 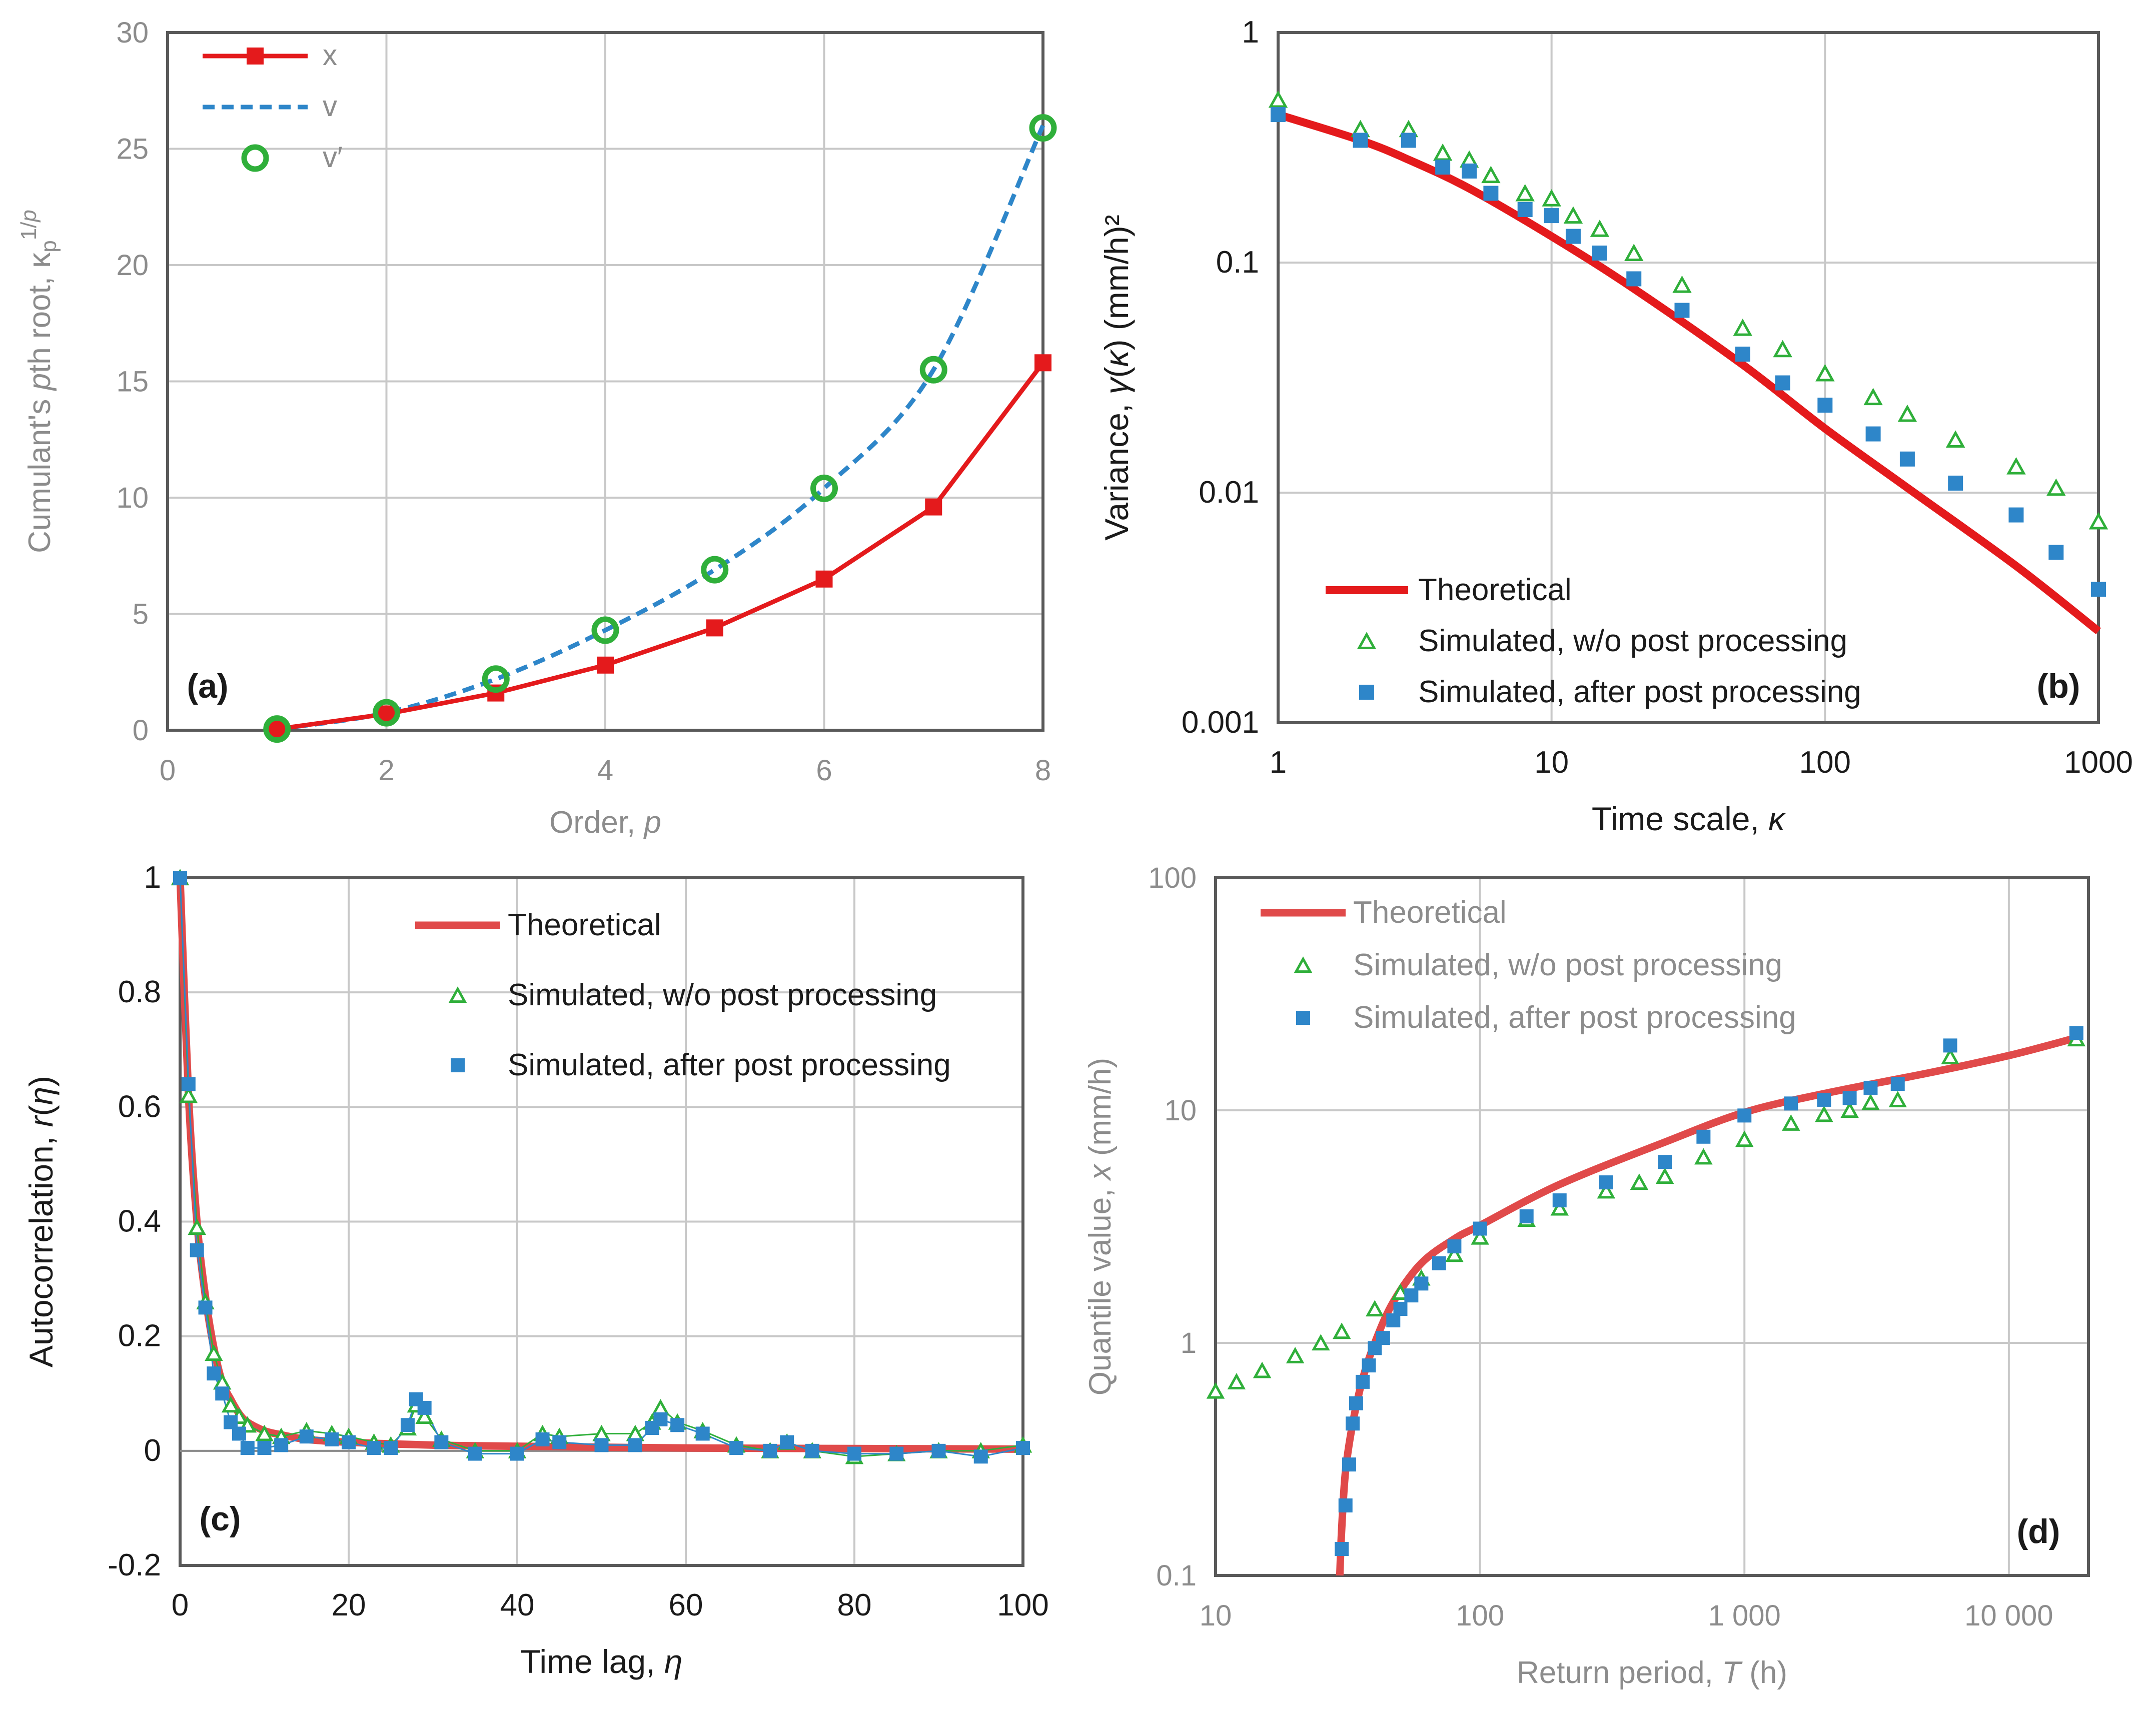 What do you see at coordinates (139, 1221) in the screenshot?
I see `y-tick-label: 0.4` at bounding box center [139, 1221].